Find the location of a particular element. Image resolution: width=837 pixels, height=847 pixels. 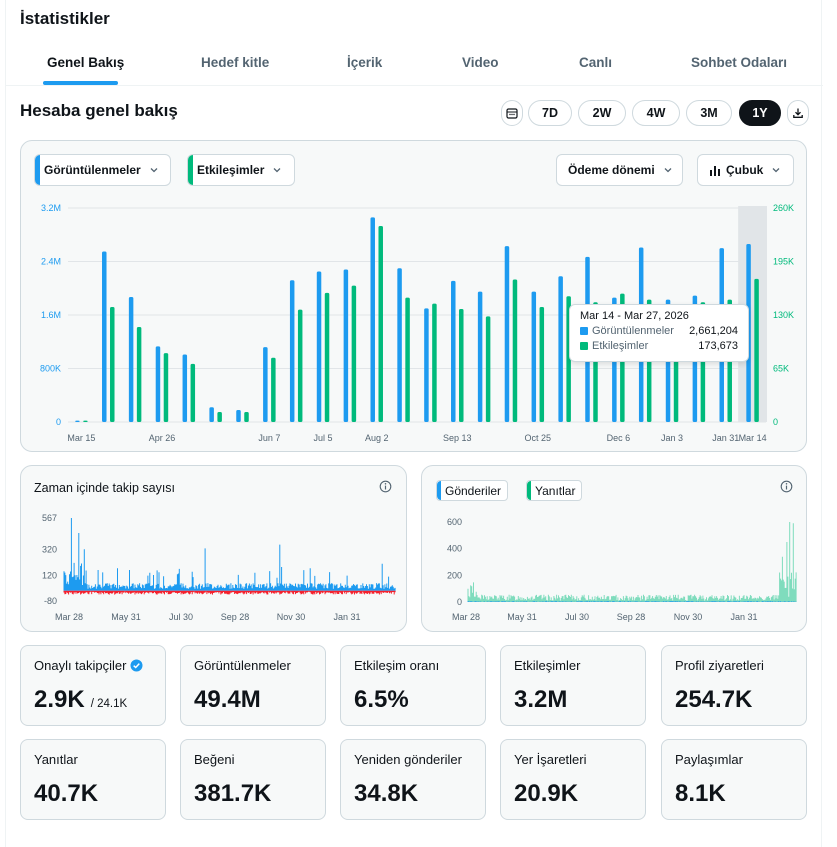

metric1-color-bar is located at coordinates (37, 170).